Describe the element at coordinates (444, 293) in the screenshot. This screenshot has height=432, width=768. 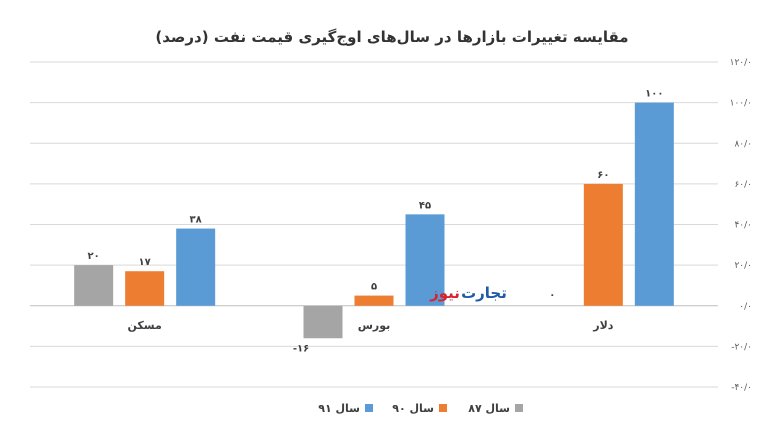
I see `watermark-part1: نیوز` at that location.